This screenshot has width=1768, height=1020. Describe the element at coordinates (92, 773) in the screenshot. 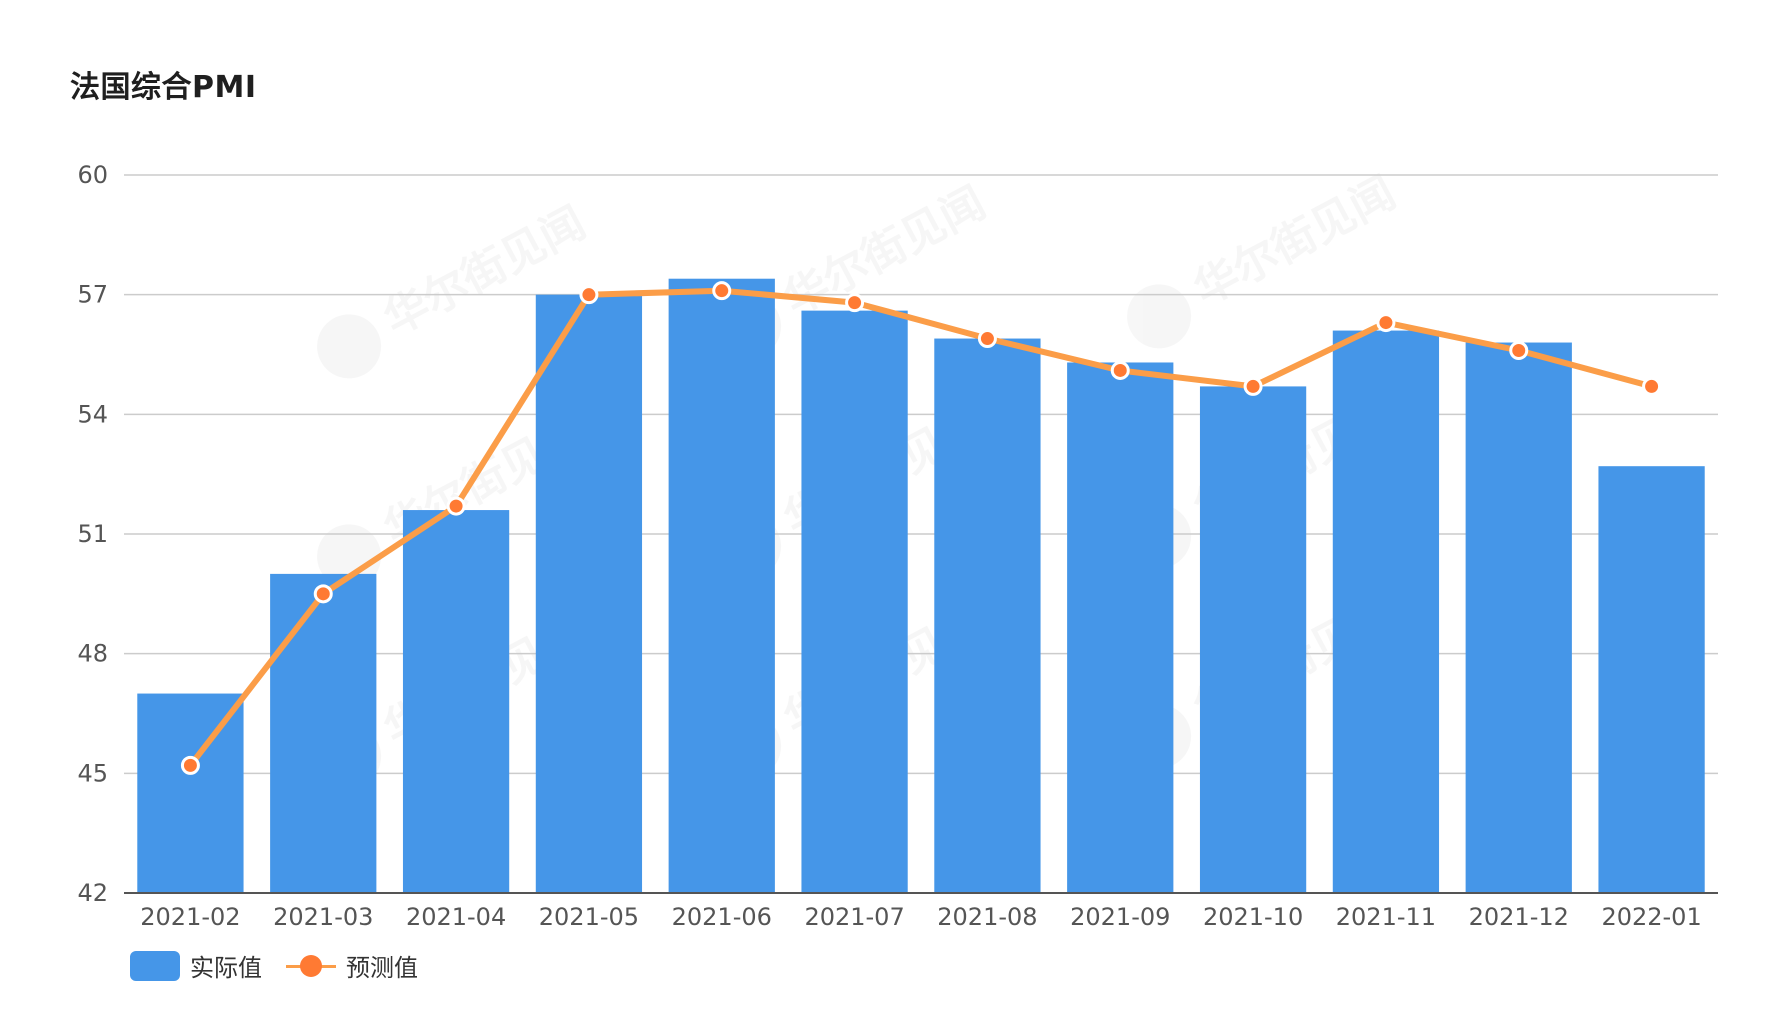

I see `y-tick-label: 45` at that location.